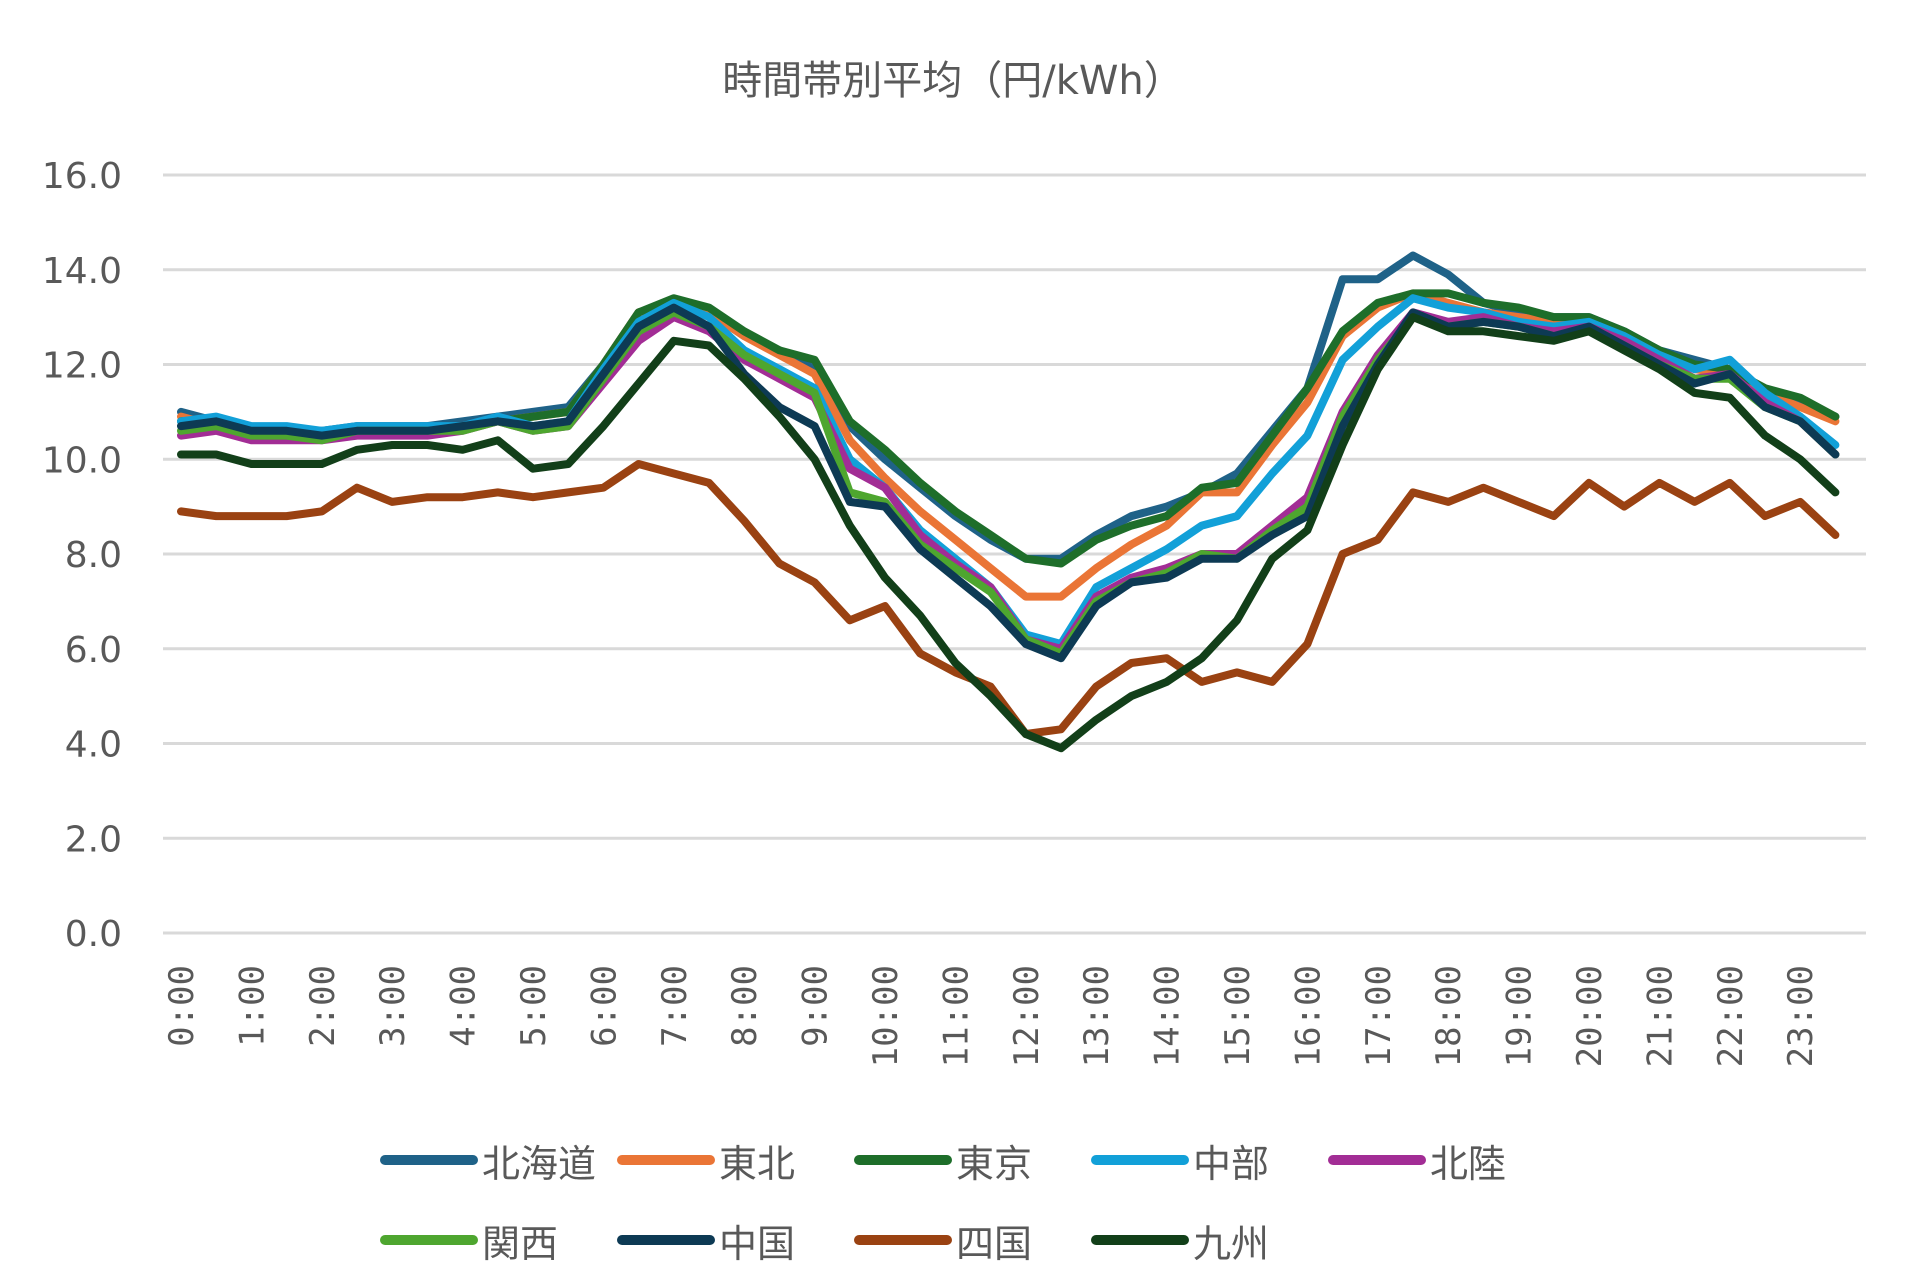 This screenshot has height=1286, width=1906. I want to click on x-tick-label: 2:00, so click(323, 1006).